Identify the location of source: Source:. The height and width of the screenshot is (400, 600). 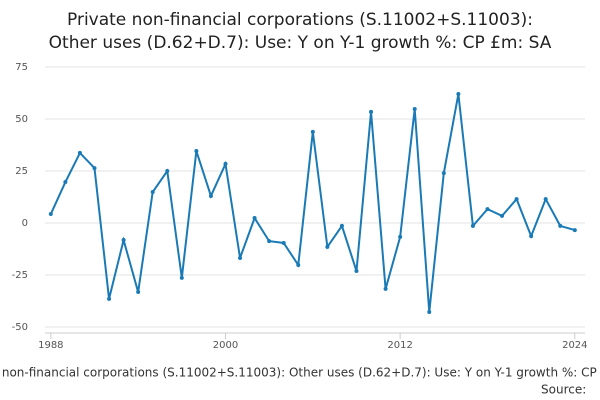
(563, 390).